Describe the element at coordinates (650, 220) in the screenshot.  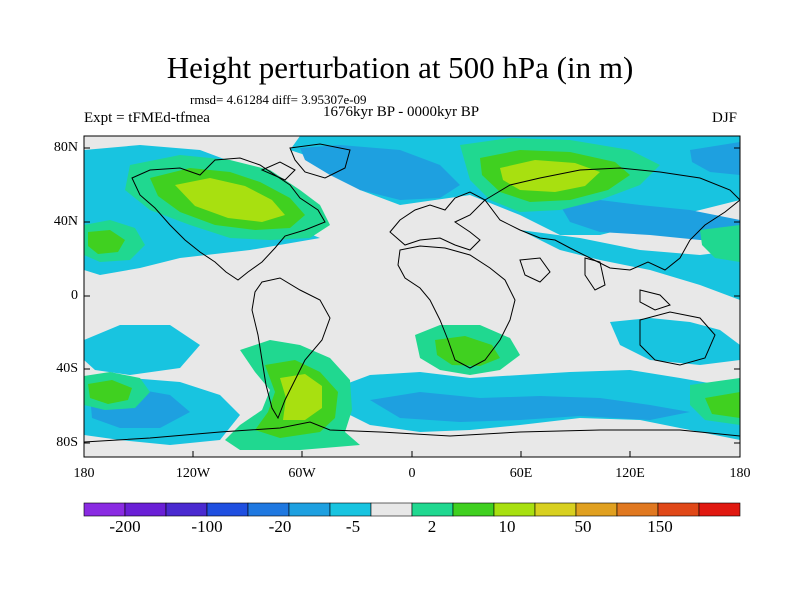
I see `contour-midblue-asia` at that location.